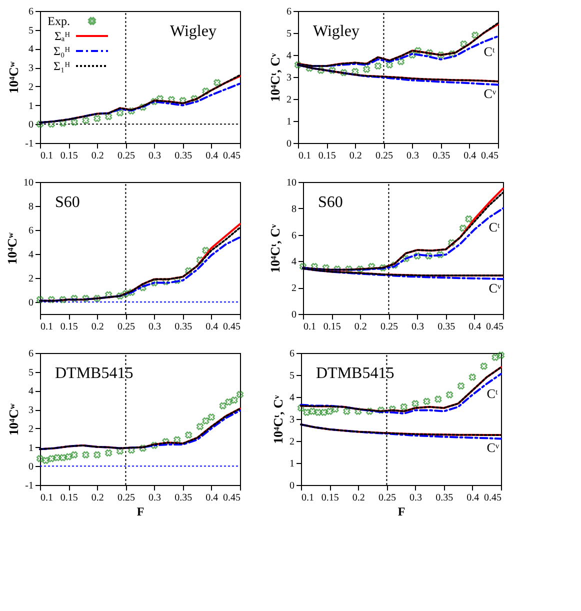 Image resolution: width=581 pixels, height=611 pixels. I want to click on legend-label: Σₐᴴ, so click(62, 36).